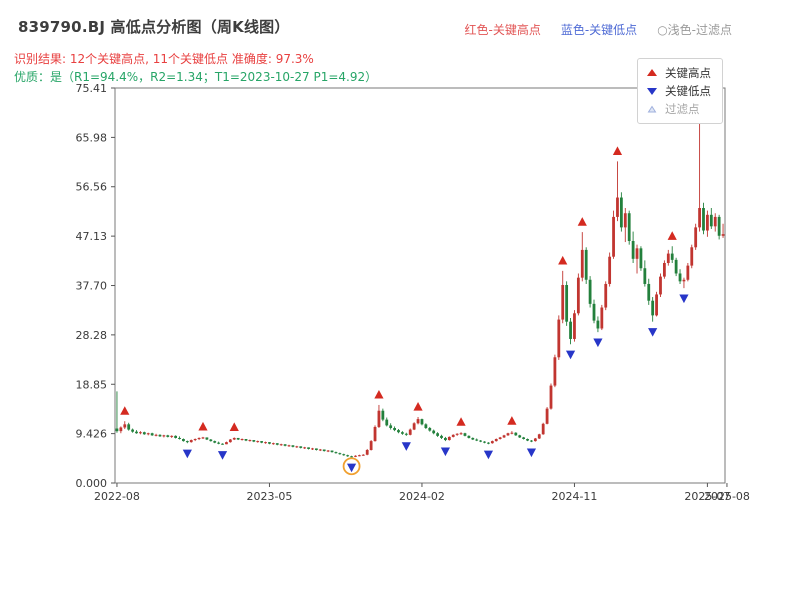  What do you see at coordinates (688, 73) in the screenshot?
I see `legend-item-label: 关键高点` at bounding box center [688, 73].